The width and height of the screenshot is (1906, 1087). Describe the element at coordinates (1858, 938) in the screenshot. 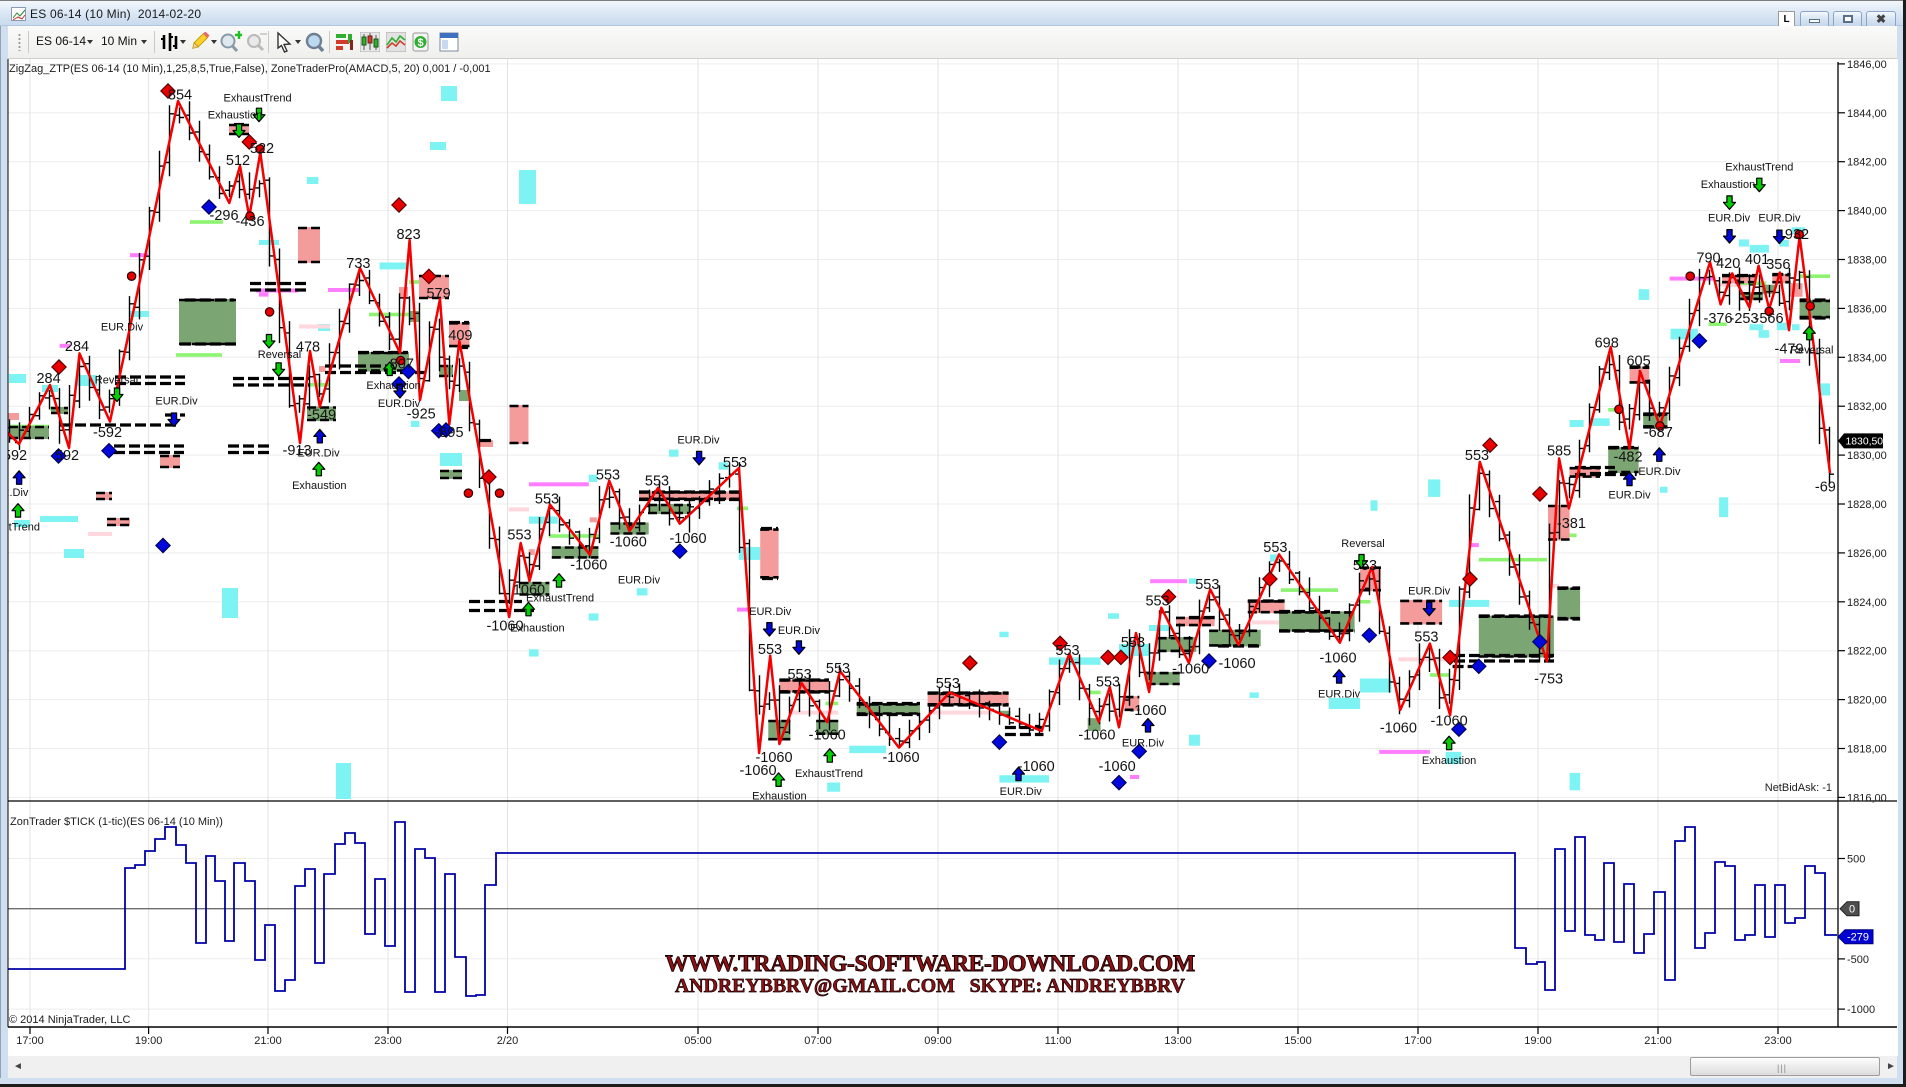

I see `svg-text: -279` at that location.